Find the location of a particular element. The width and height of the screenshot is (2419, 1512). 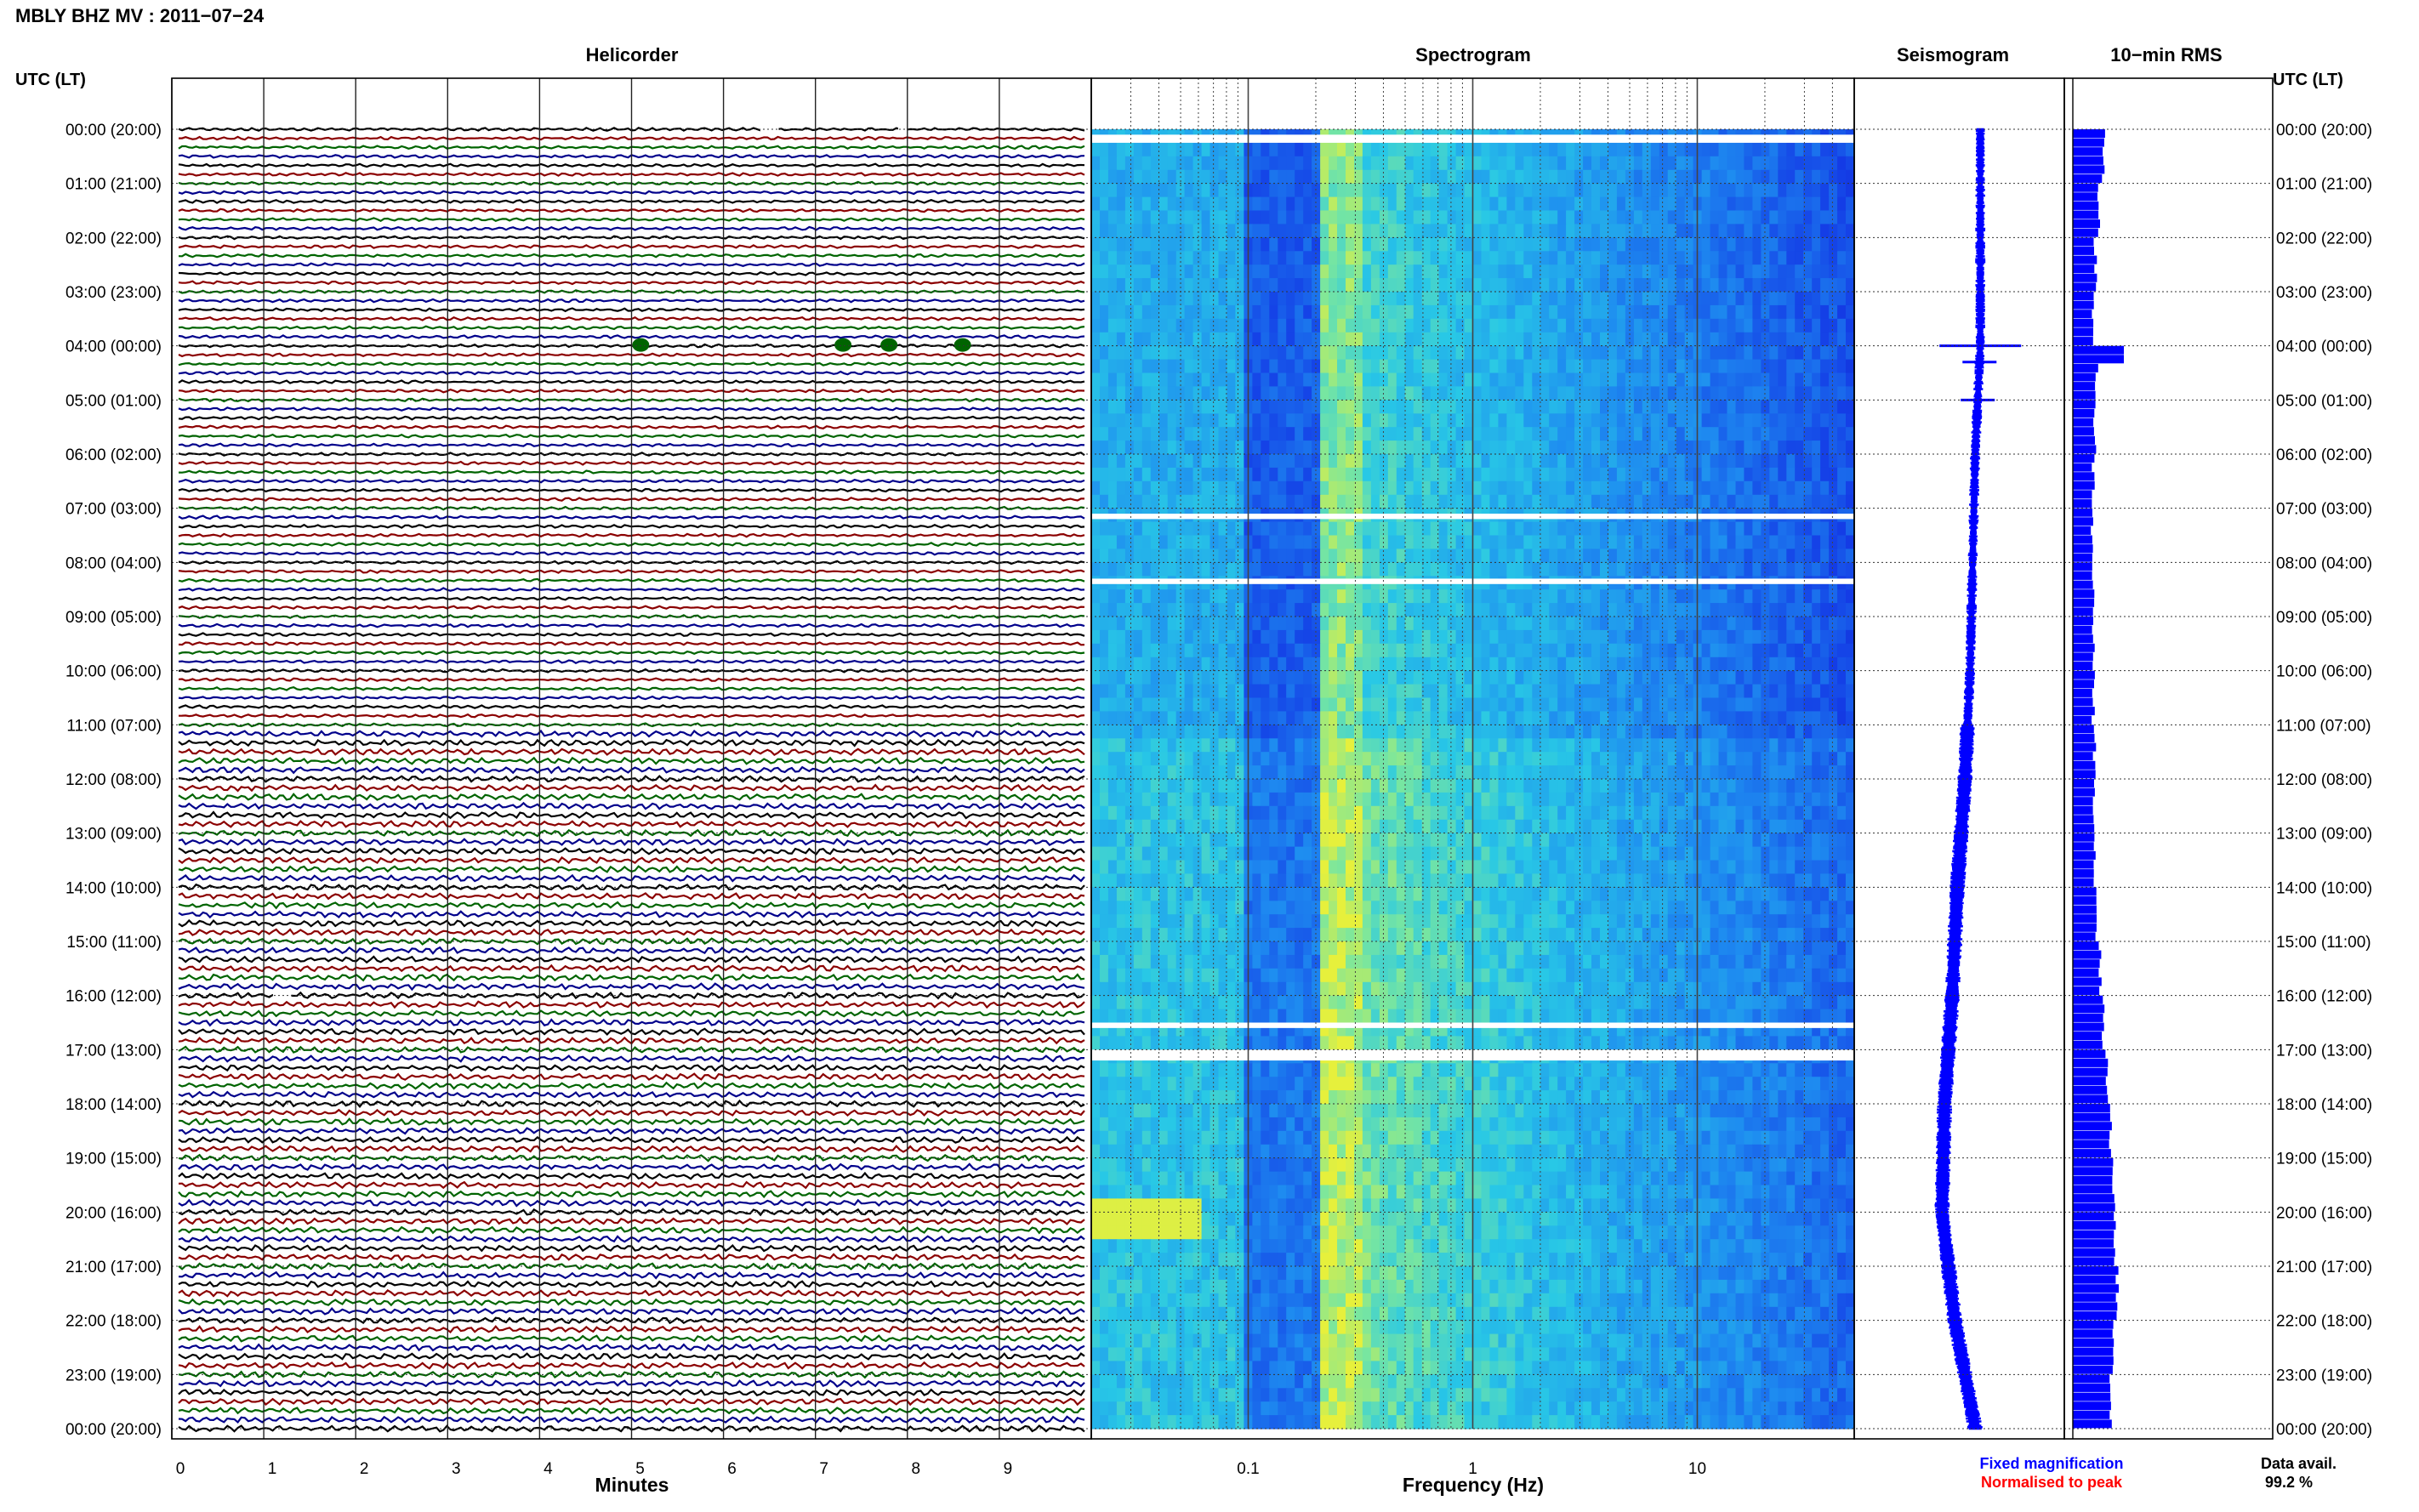

station-title: MBLY BHZ MV : 2011−07−24 is located at coordinates (140, 15).